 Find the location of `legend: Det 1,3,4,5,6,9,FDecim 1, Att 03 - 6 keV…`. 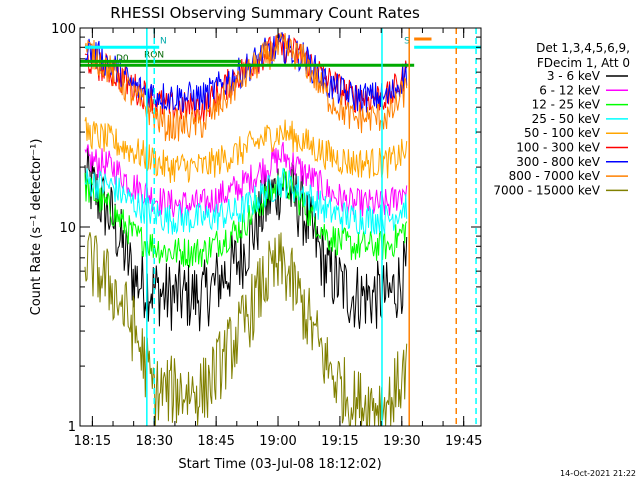

legend: Det 1,3,4,5,6,9,FDecim 1, Att 03 - 6 keV… is located at coordinates (561, 119).